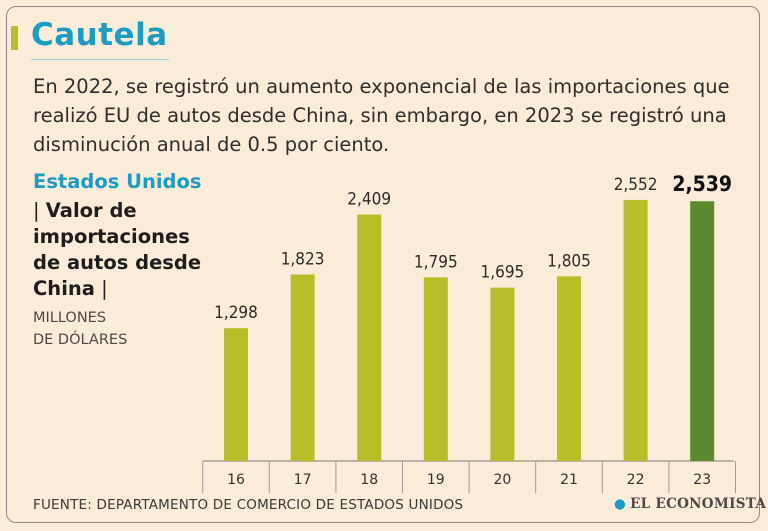 This screenshot has width=768, height=531. Describe the element at coordinates (99, 35) in the screenshot. I see `page-title: Cautela` at that location.